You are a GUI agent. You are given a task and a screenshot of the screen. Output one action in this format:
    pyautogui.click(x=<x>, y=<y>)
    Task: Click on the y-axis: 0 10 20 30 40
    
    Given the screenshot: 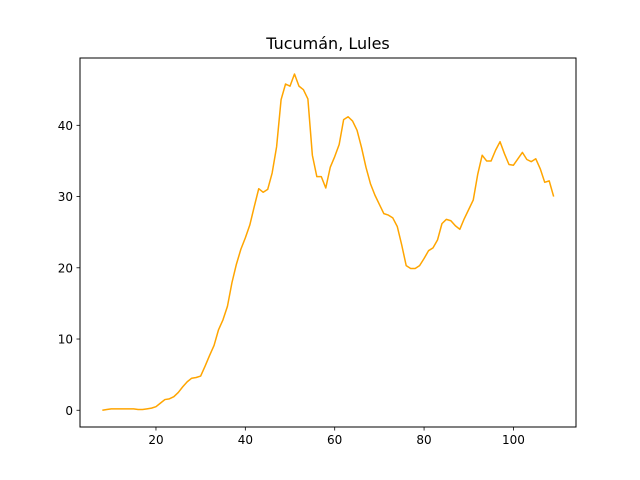 What is the action you would take?
    pyautogui.click(x=69, y=268)
    